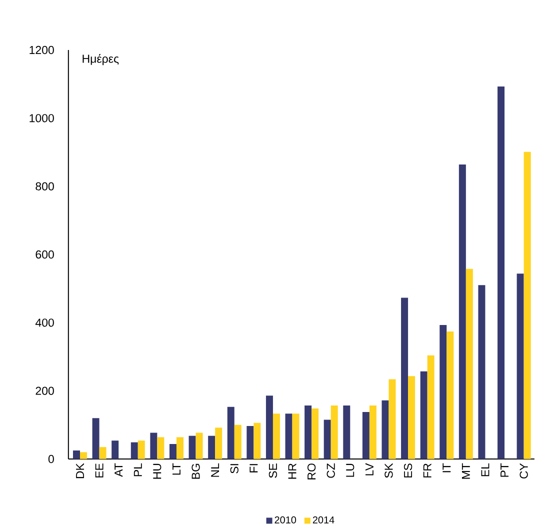 This screenshot has width=553, height=529. What do you see at coordinates (138, 469) in the screenshot?
I see `x-tick-label: PL` at bounding box center [138, 469].